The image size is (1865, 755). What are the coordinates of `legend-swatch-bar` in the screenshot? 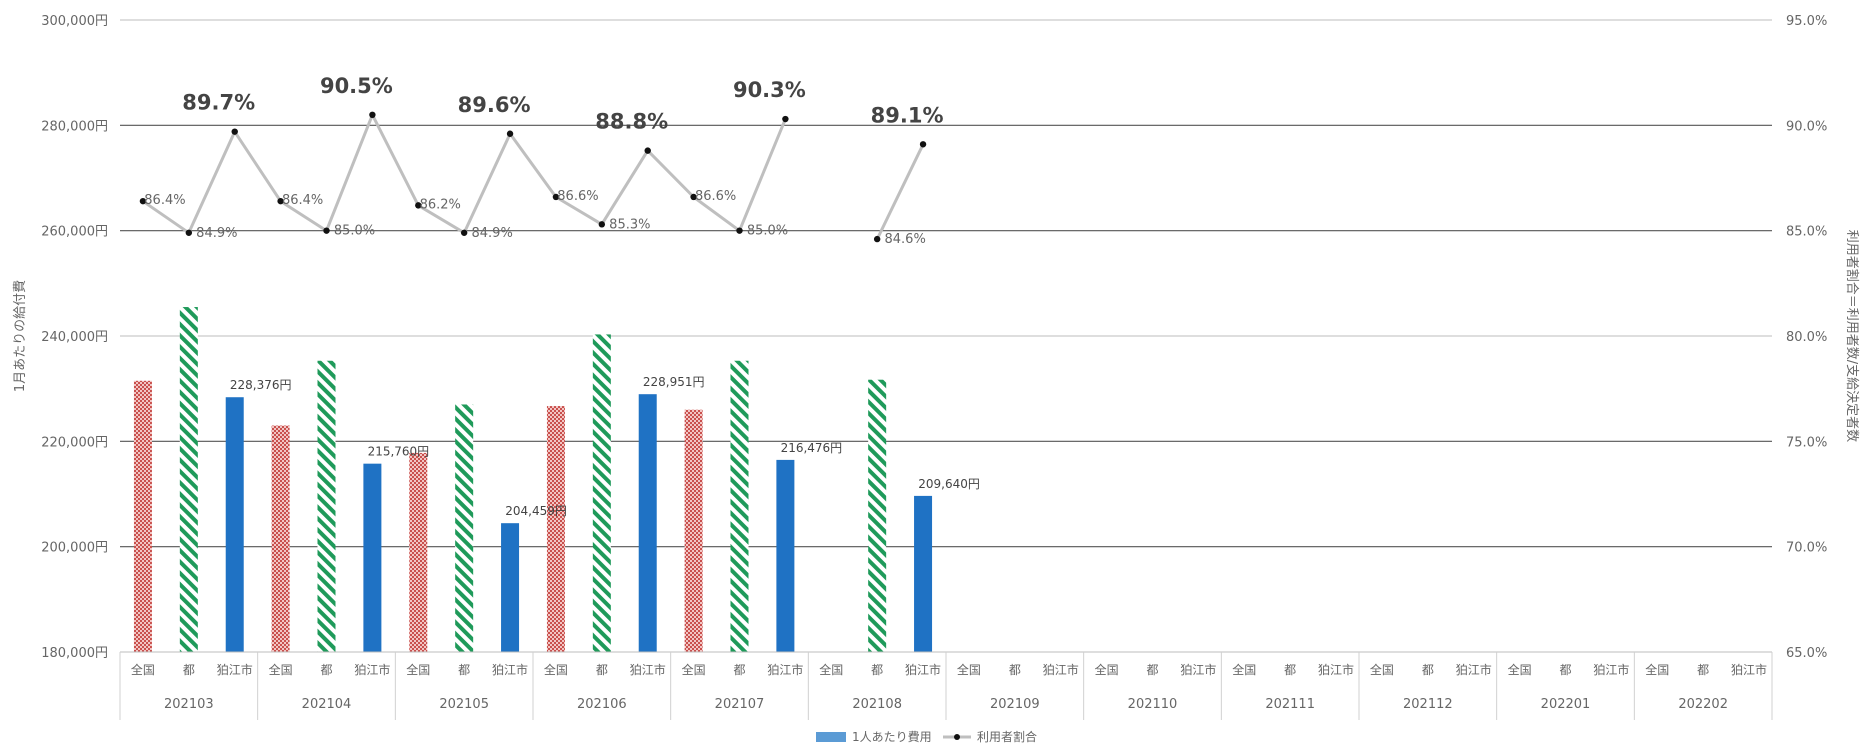 It's located at (831, 737).